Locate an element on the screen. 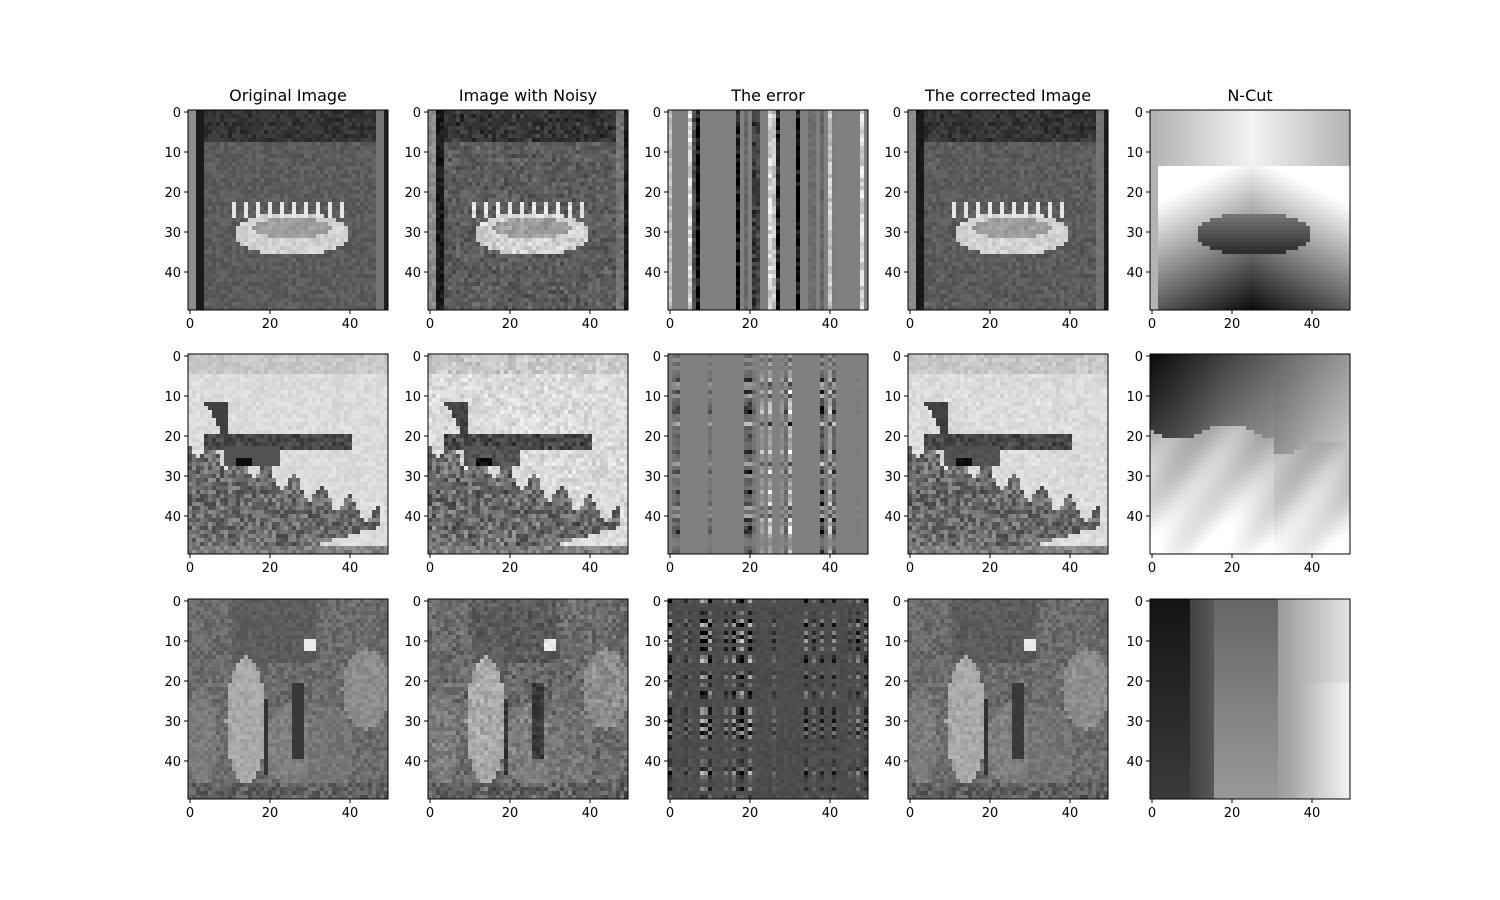 Image resolution: width=1500 pixels, height=900 pixels. panel-title-original: Original Image is located at coordinates (288, 95).